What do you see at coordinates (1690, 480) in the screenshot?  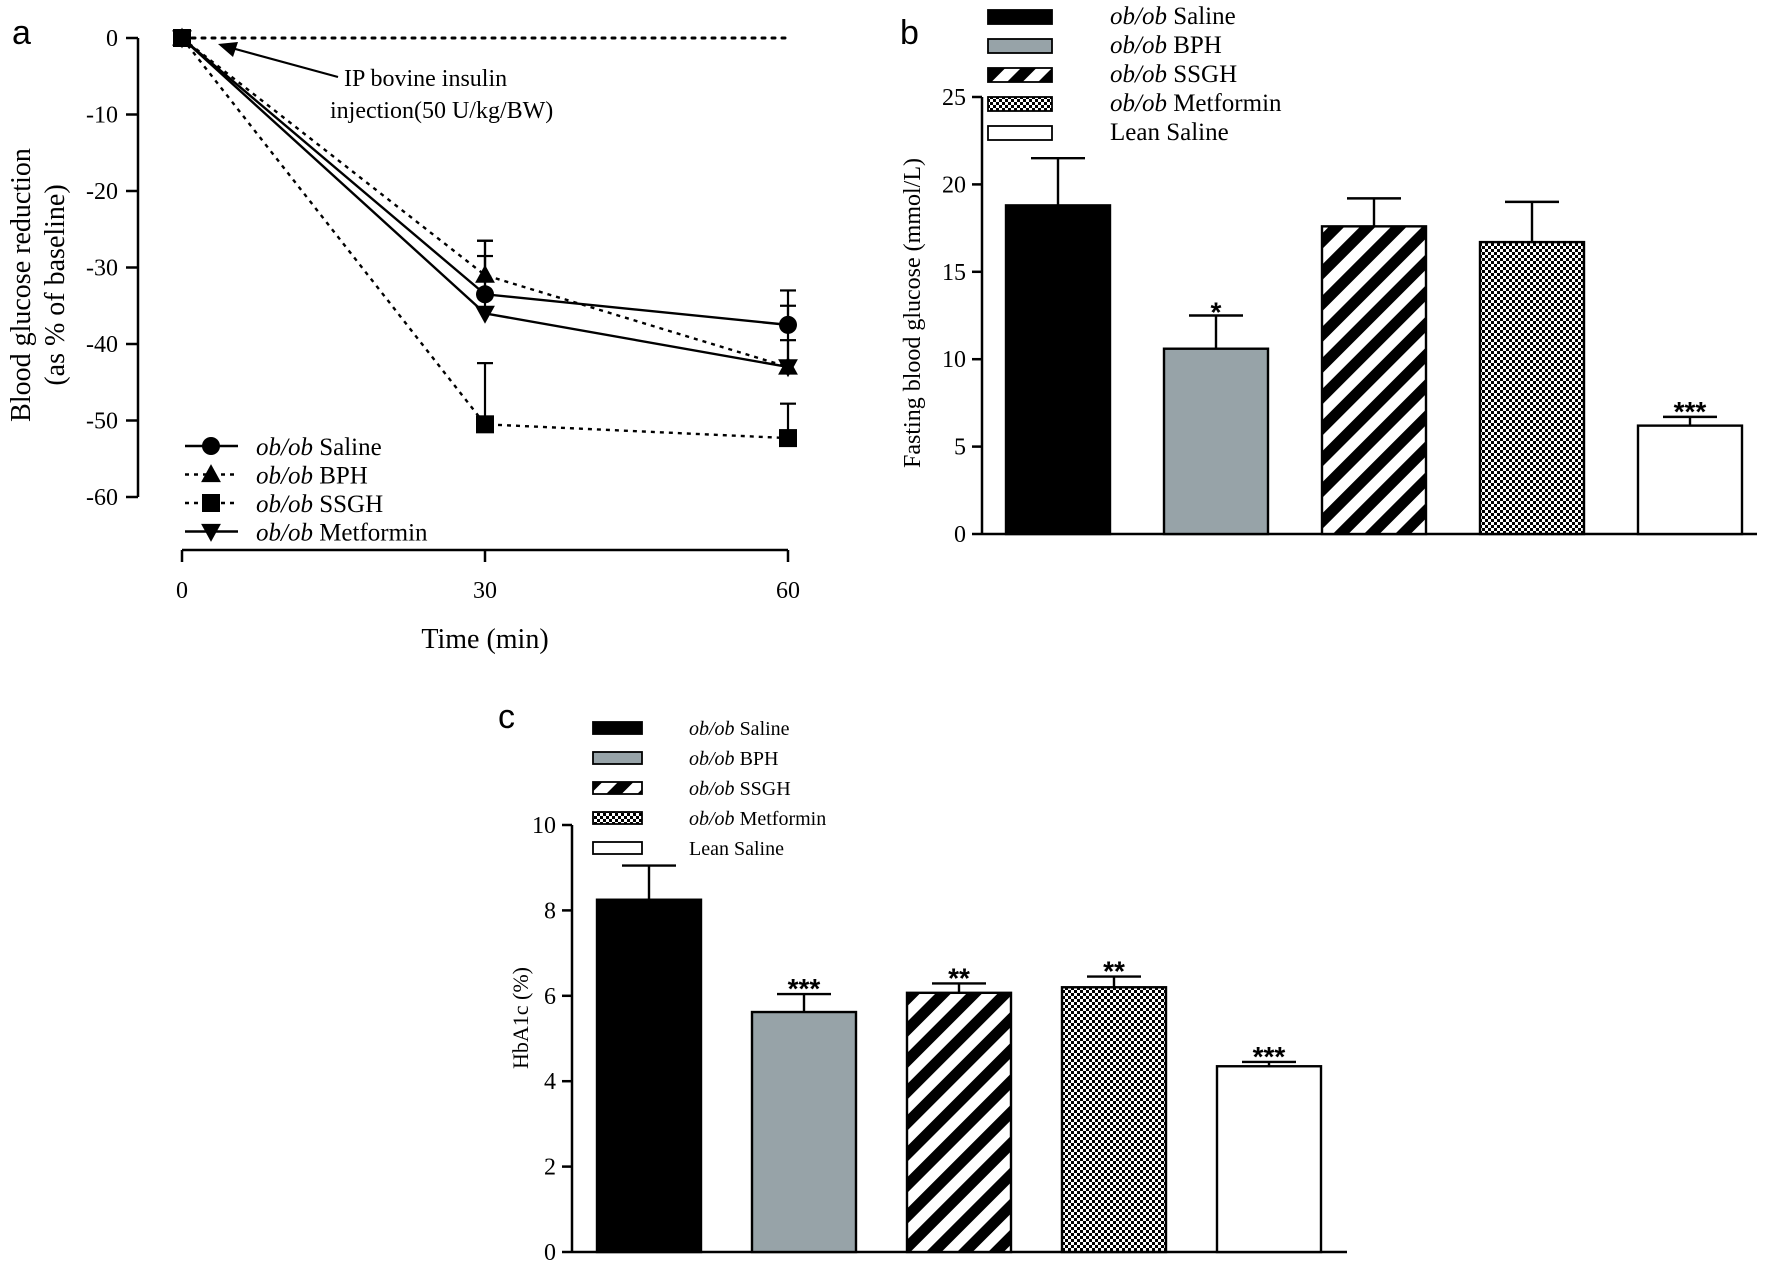 I see `panel-b-bar-lean-saline` at bounding box center [1690, 480].